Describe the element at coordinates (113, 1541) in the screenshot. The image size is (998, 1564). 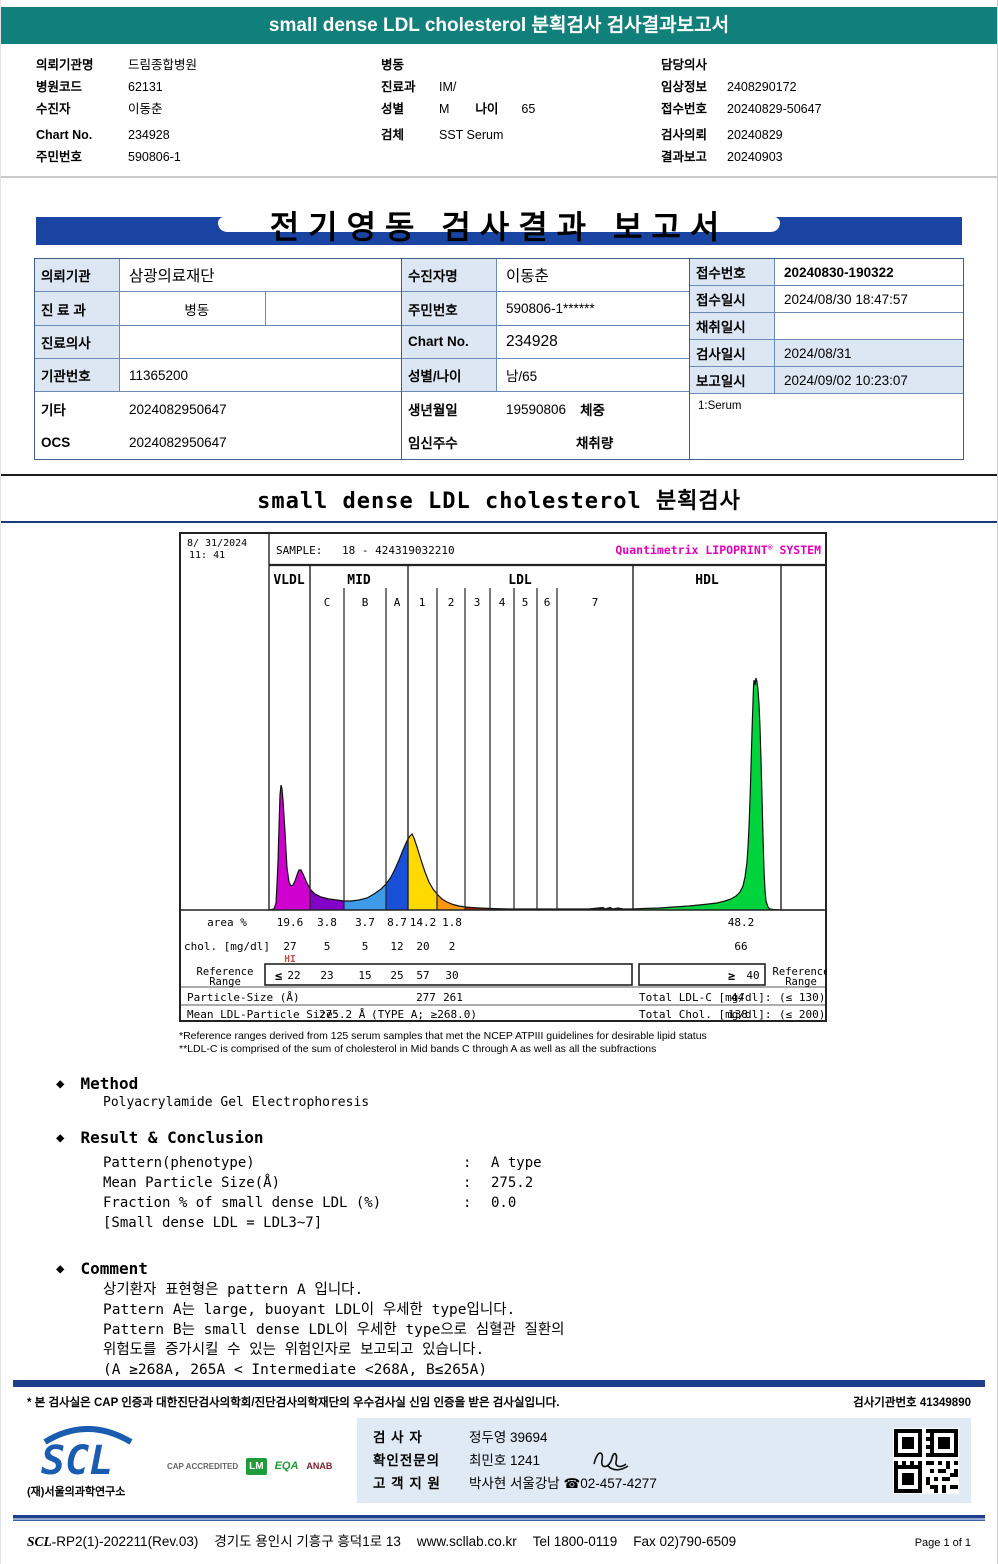
I see `doc-code: SCL-RP2(1)-202211(Rev.03)` at that location.